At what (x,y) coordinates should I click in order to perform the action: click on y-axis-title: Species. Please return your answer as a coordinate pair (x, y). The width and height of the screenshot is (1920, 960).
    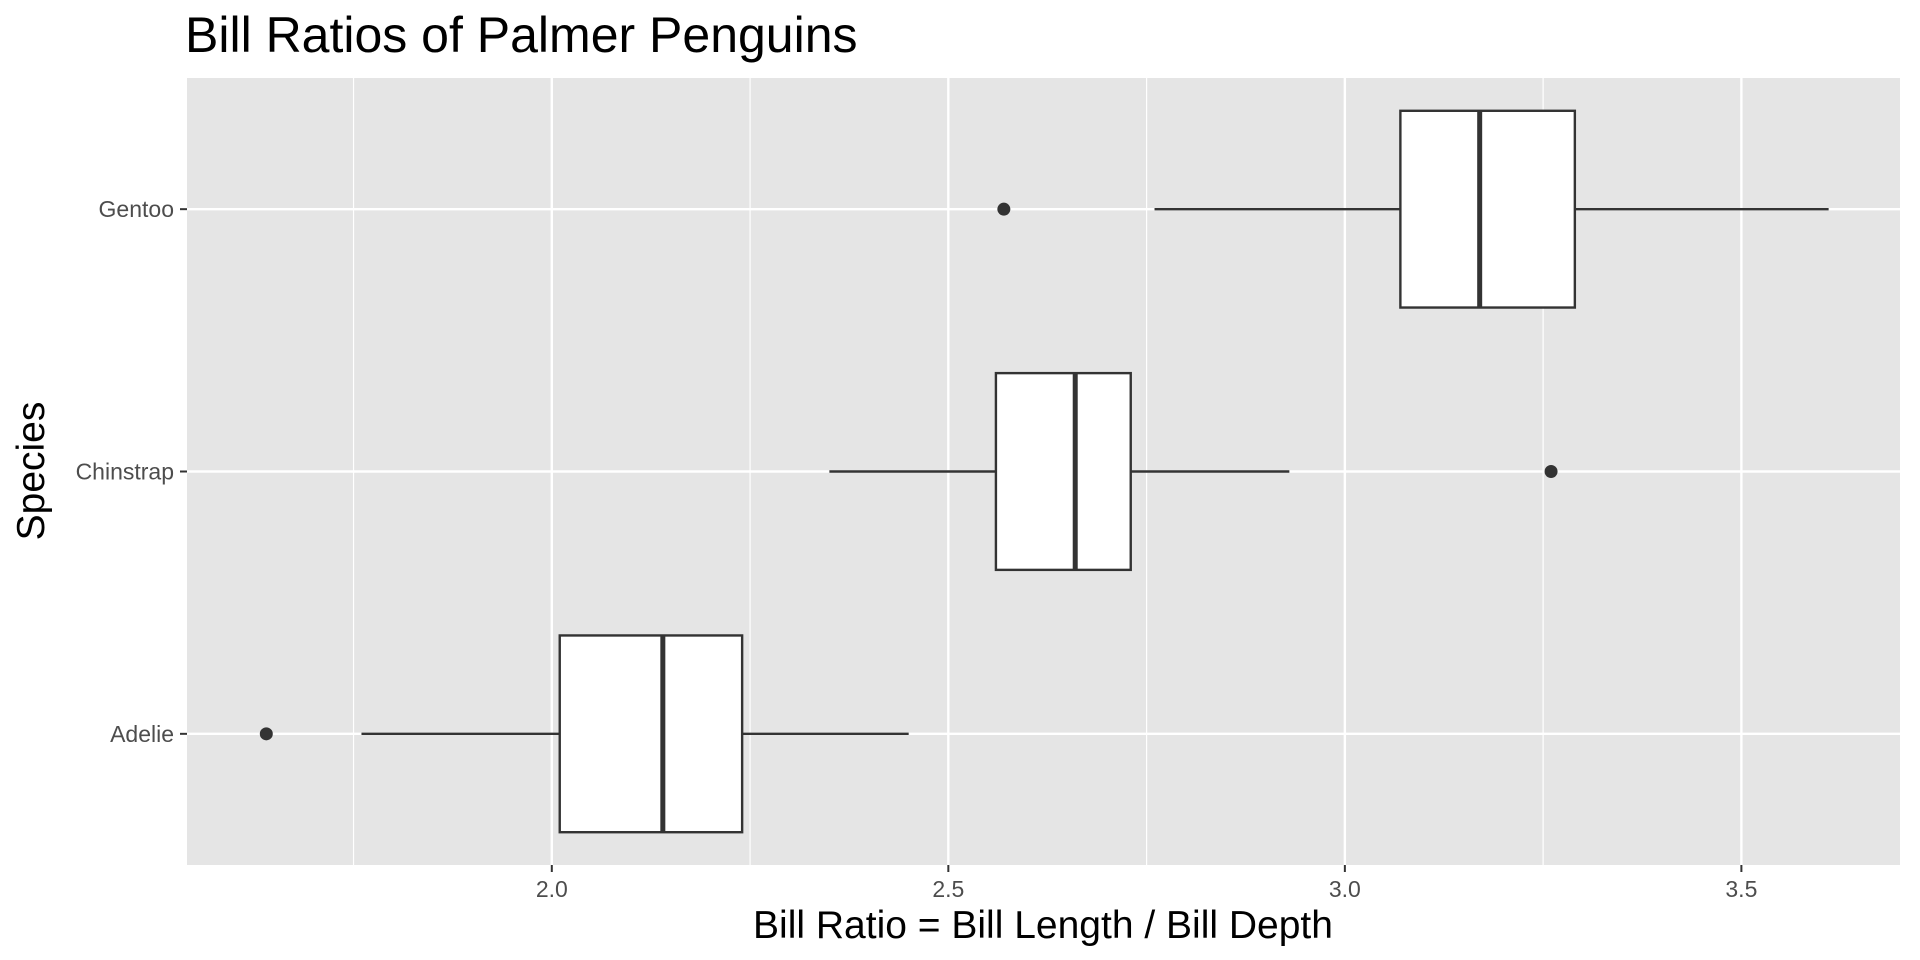
    Looking at the image, I should click on (31, 471).